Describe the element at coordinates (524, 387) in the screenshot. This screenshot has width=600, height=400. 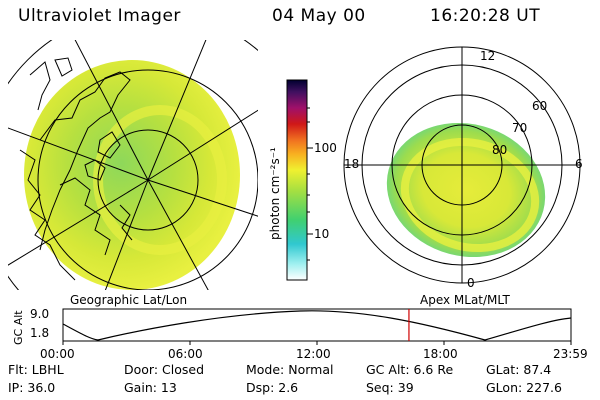
I see `glon-info: GLon: 227.6` at that location.